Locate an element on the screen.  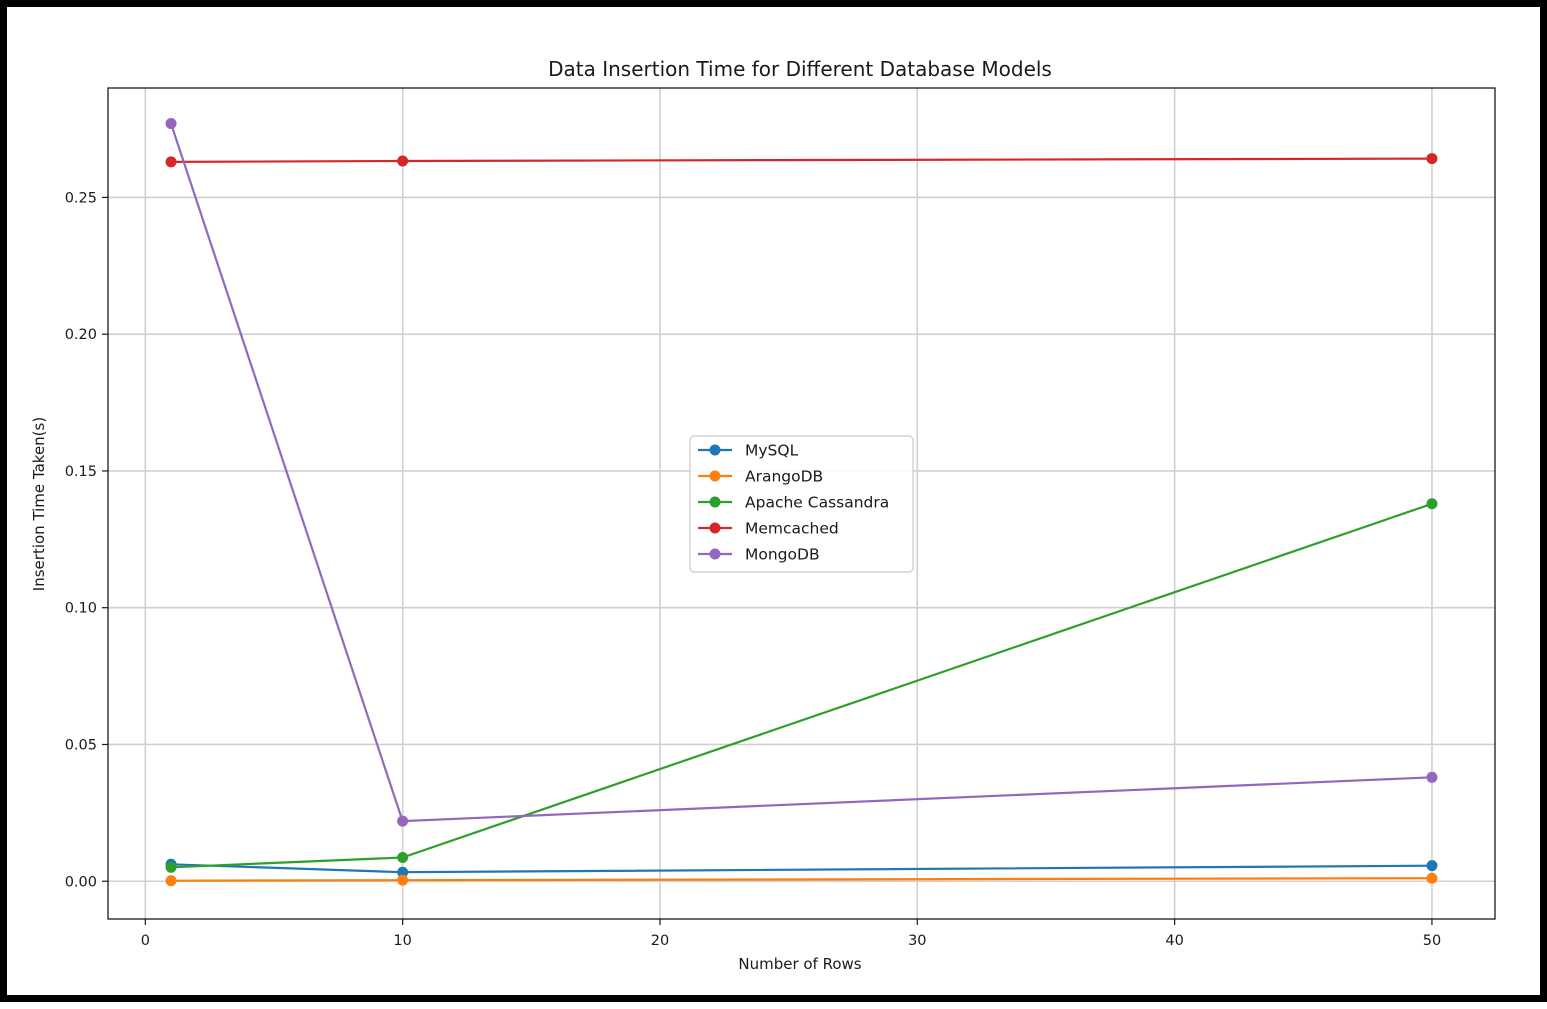
legend-item-arangodb: ArangoDB is located at coordinates (760, 477).